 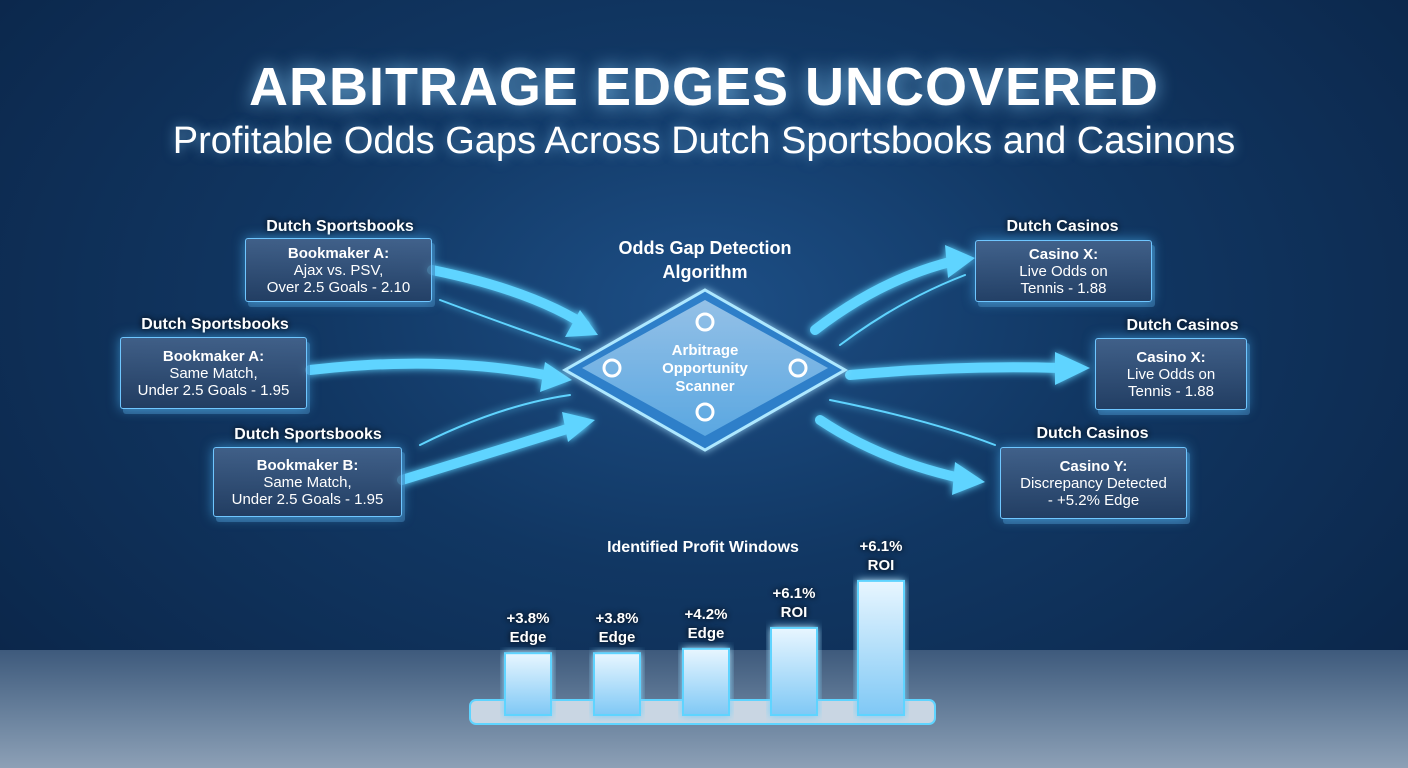 I want to click on source-name: Bookmaker B:, so click(x=307, y=465).